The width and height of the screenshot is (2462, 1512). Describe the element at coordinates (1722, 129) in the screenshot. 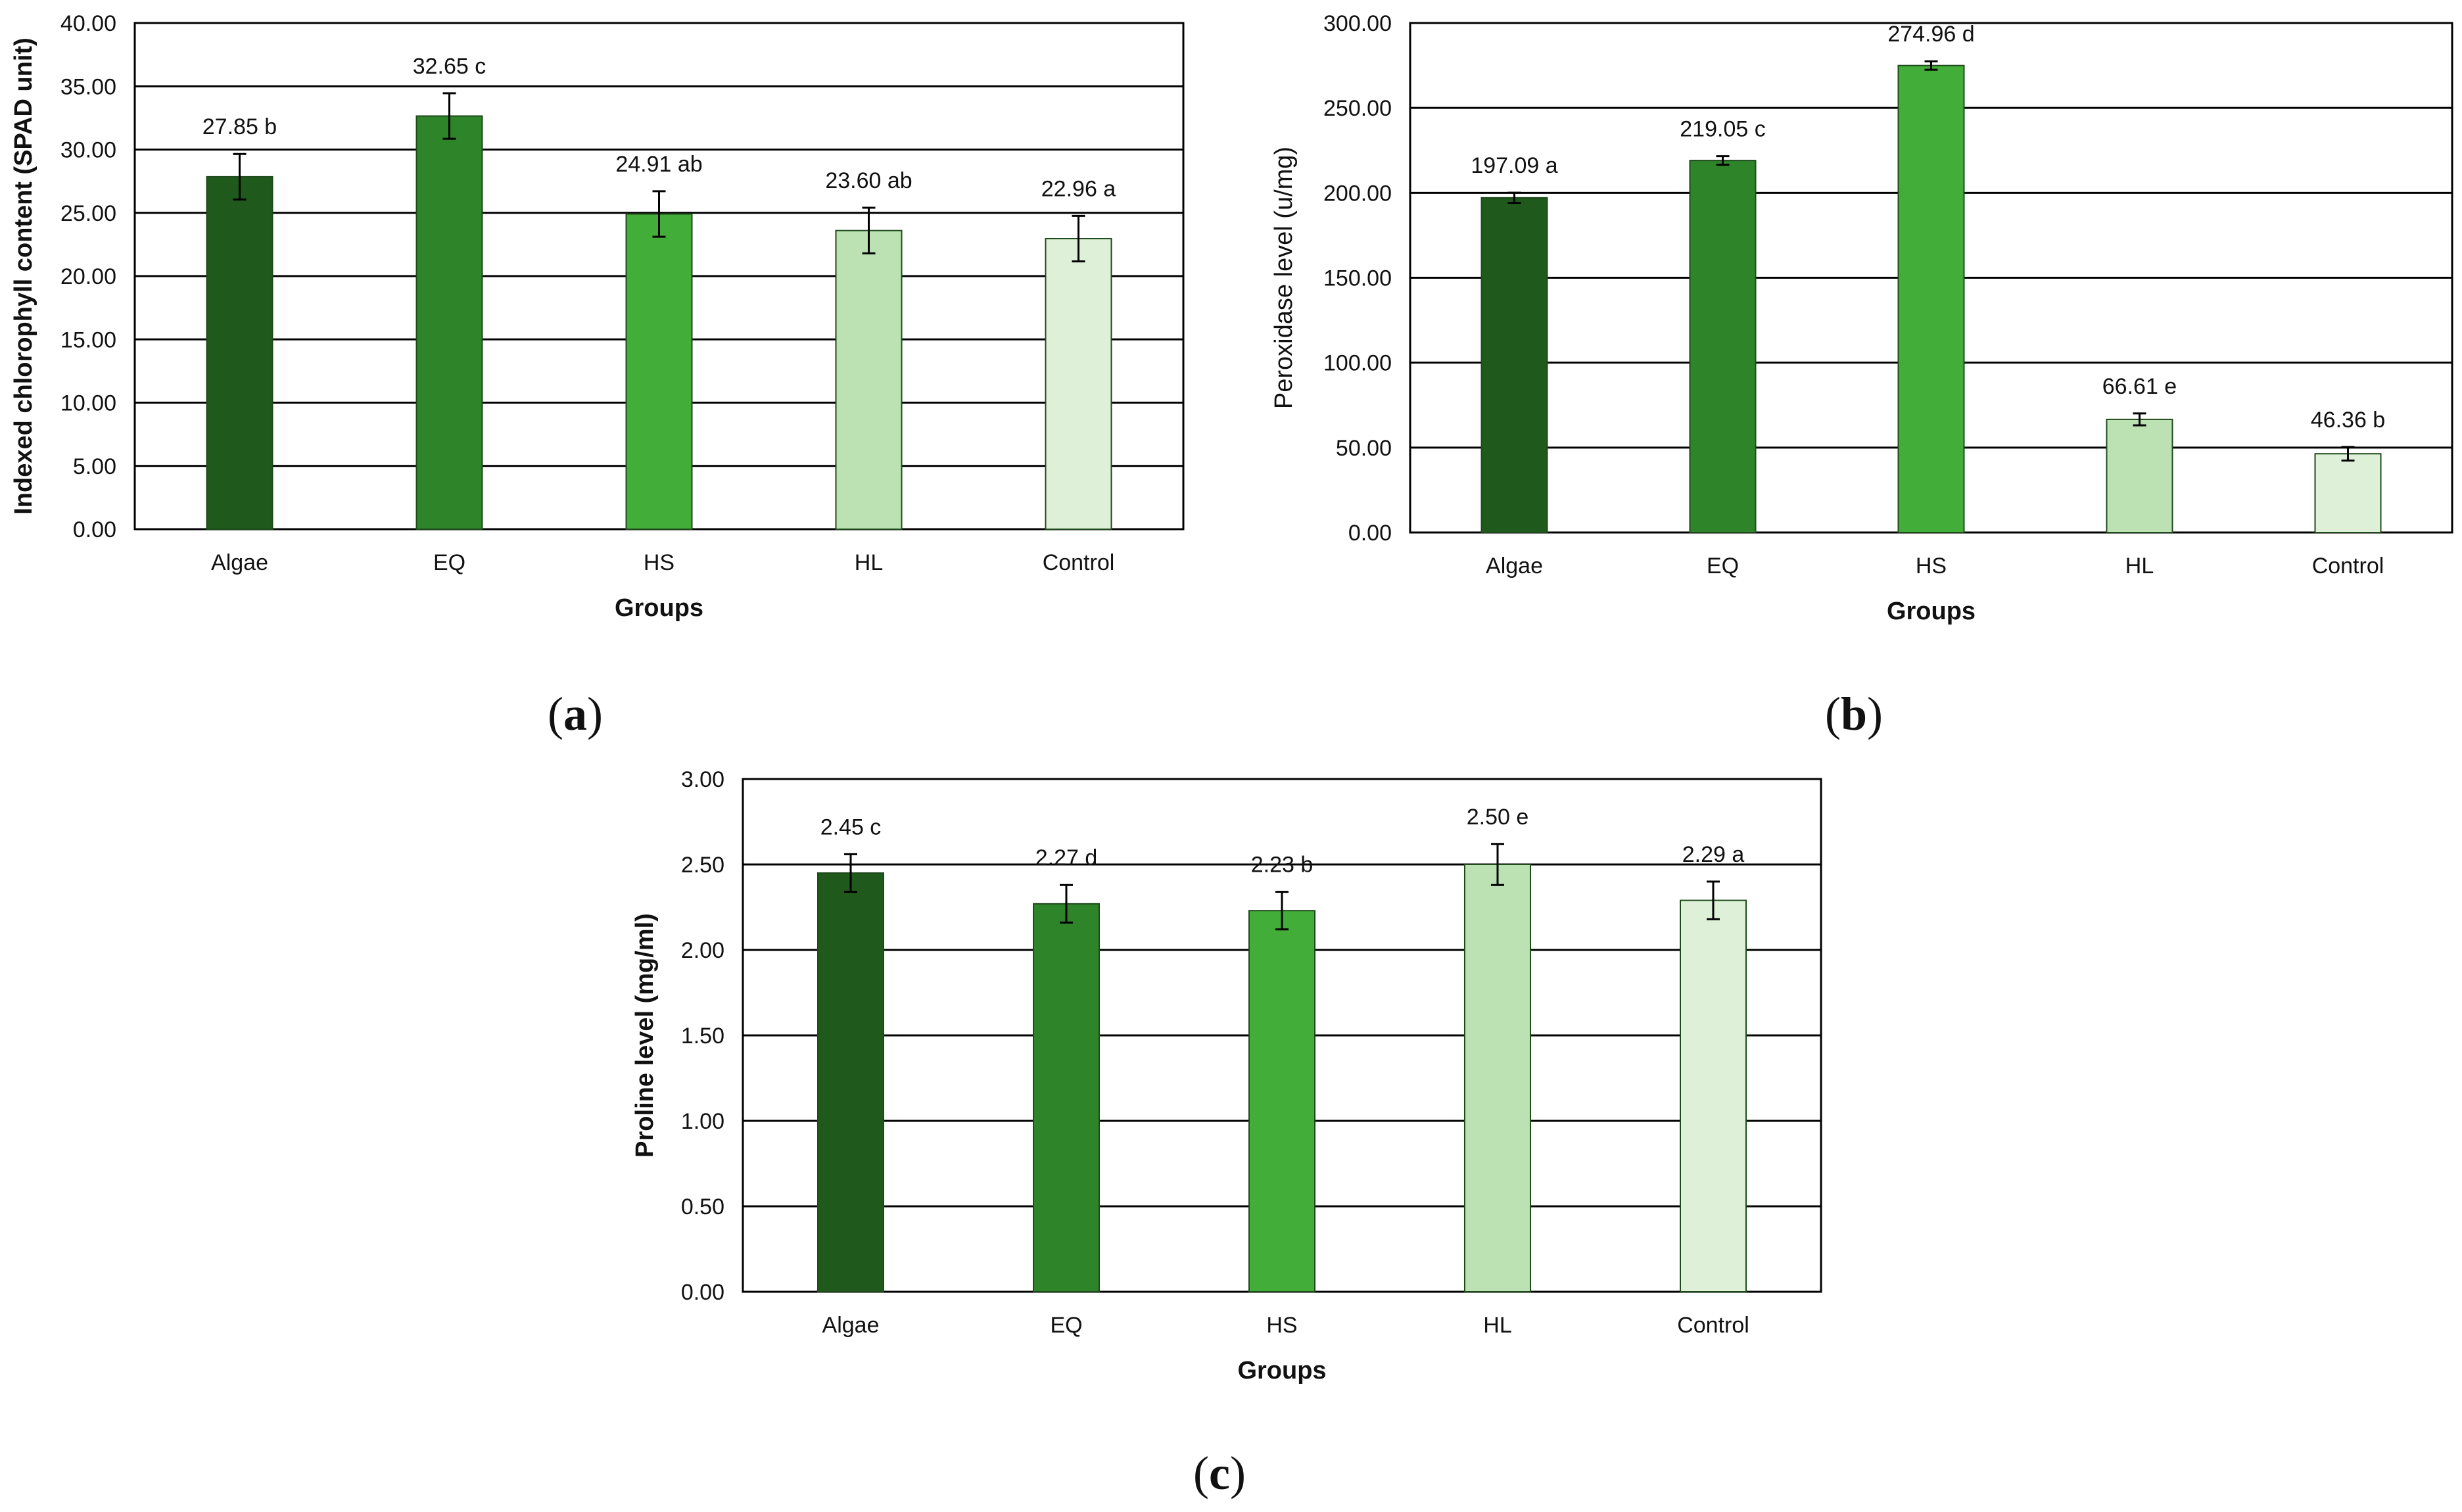

I see `data-label: 219.05 c` at that location.